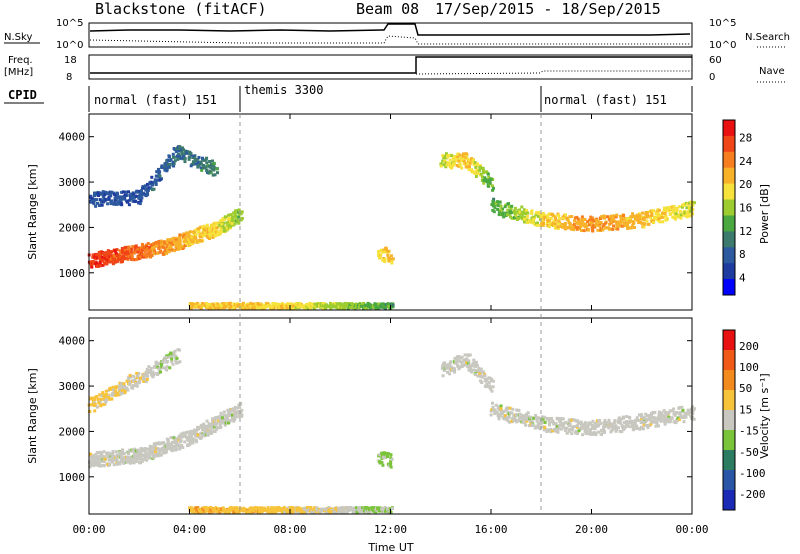 The height and width of the screenshot is (554, 800). Describe the element at coordinates (722, 45) in the screenshot. I see `nsearch-tick-low: 10^0` at that location.